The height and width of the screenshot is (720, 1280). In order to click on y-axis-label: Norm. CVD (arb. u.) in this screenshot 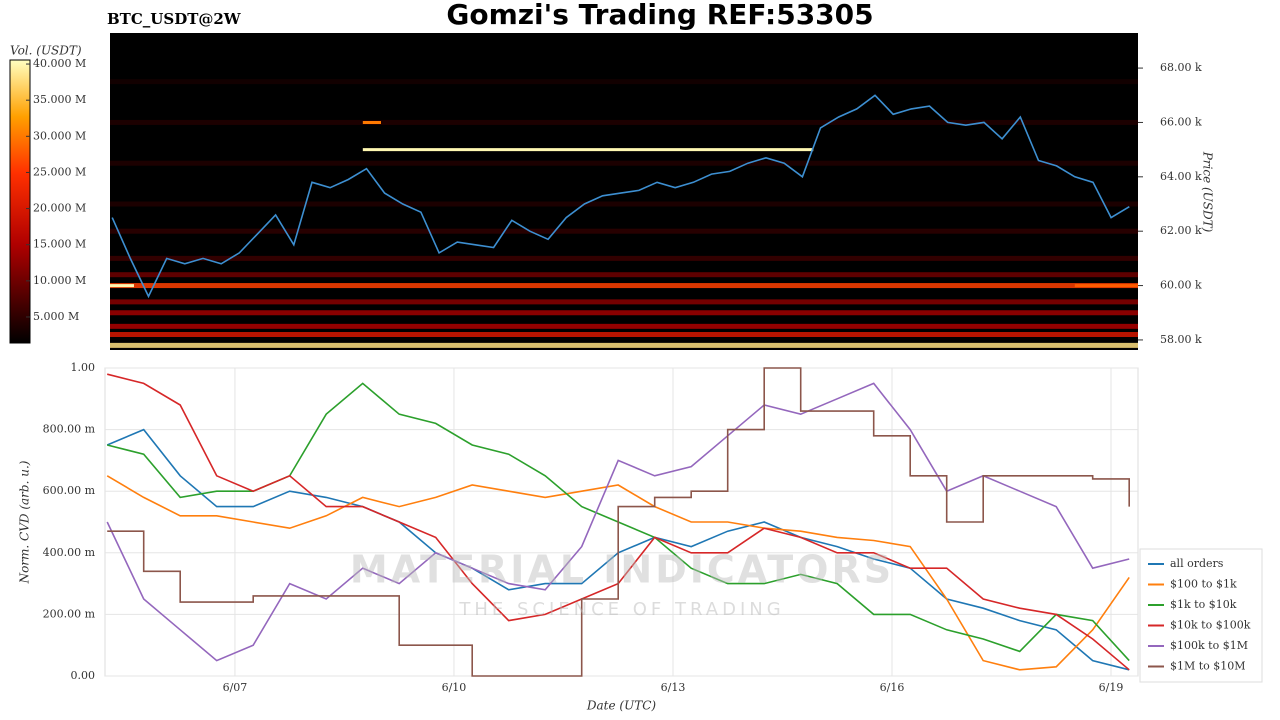, I will do `click(25, 522)`.